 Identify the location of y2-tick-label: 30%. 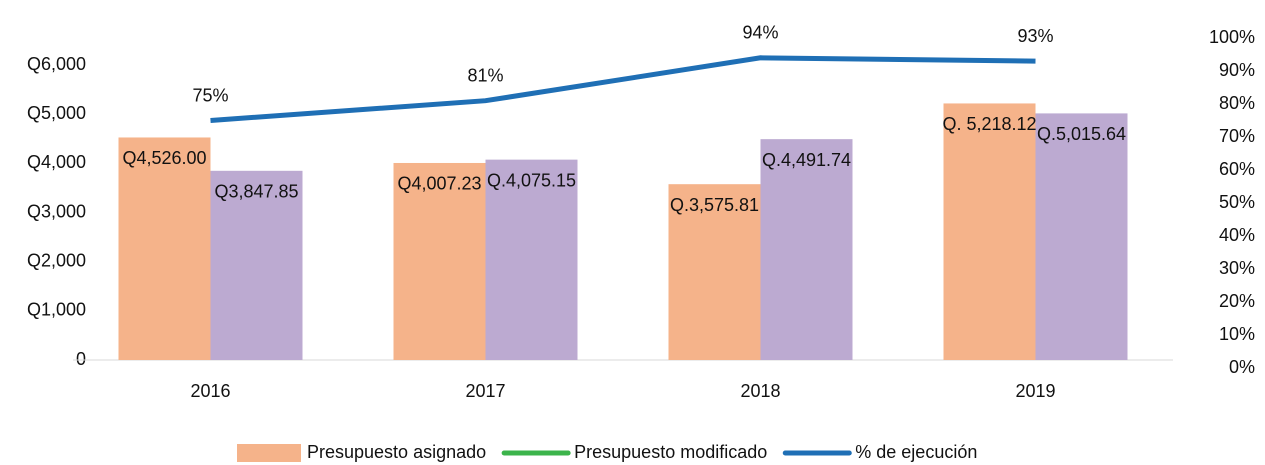
(1237, 268).